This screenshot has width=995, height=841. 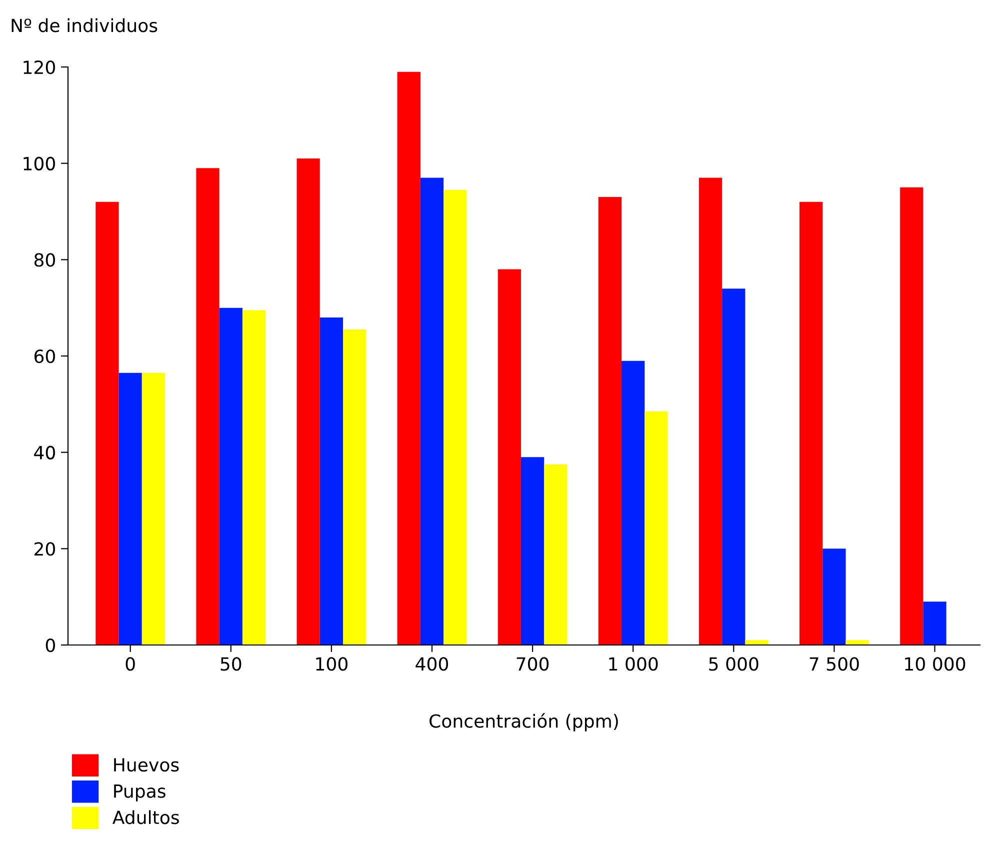 I want to click on x-axis-title: Concentración (ppm), so click(x=524, y=722).